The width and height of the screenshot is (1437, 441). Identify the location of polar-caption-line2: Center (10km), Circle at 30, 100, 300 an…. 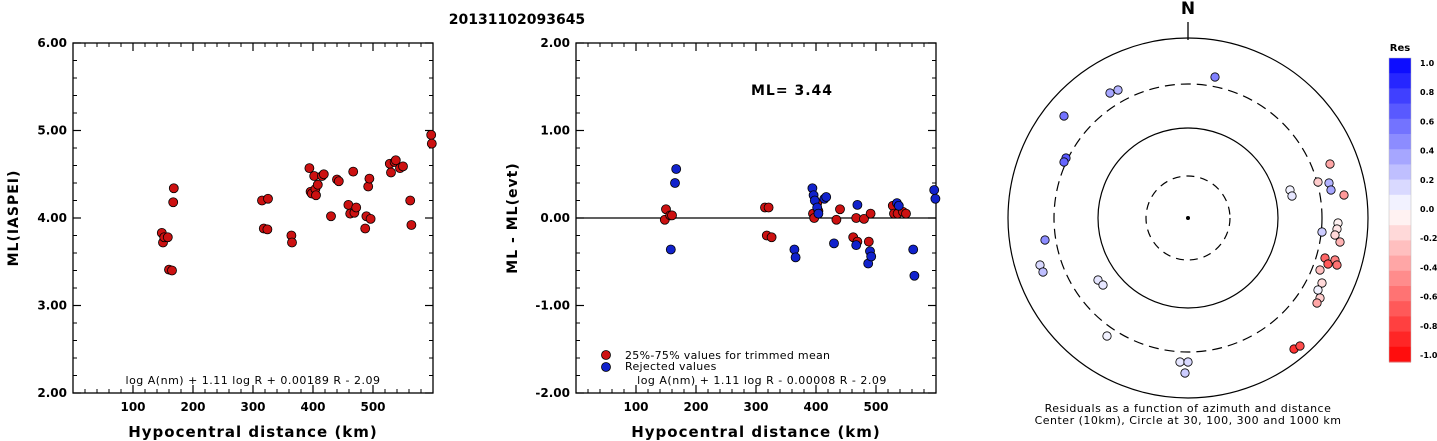
(1188, 420).